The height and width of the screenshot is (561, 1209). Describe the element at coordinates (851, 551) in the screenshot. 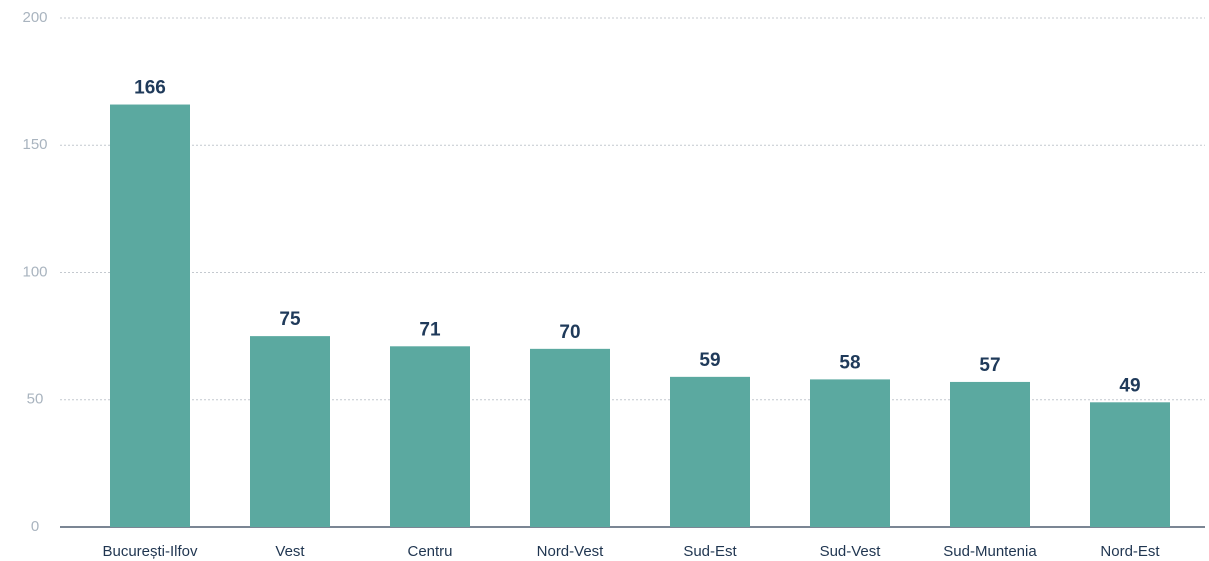

I see `x-tick-label: Sud-Vest` at that location.